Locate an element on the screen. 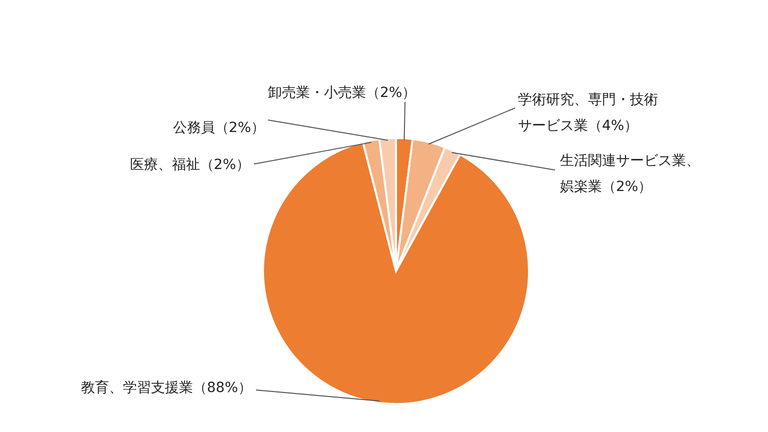 Image resolution: width=768 pixels, height=432 pixels. slice-label: 医療、福祉（2%） is located at coordinates (190, 165).